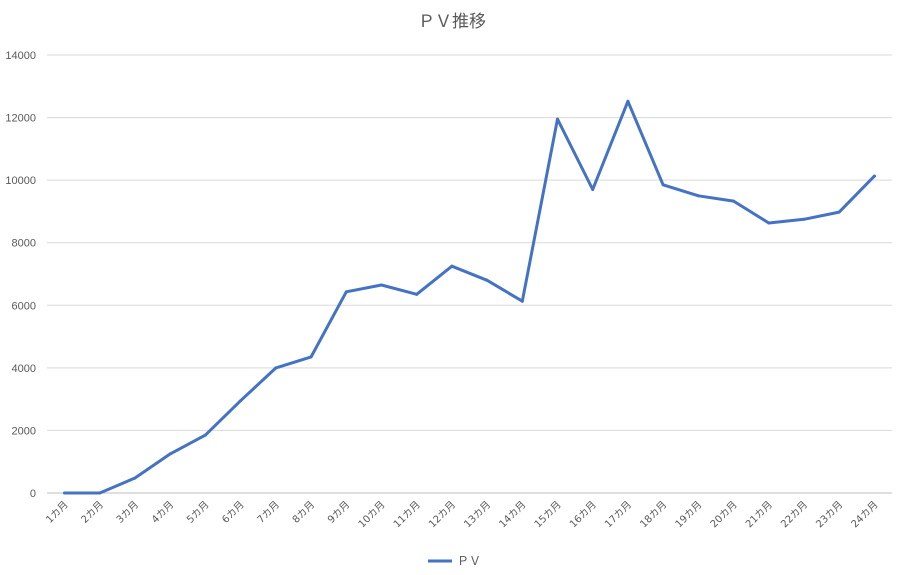 The image size is (903, 575). Describe the element at coordinates (303, 512) in the screenshot. I see `x-tick-label: 8カ月` at that location.